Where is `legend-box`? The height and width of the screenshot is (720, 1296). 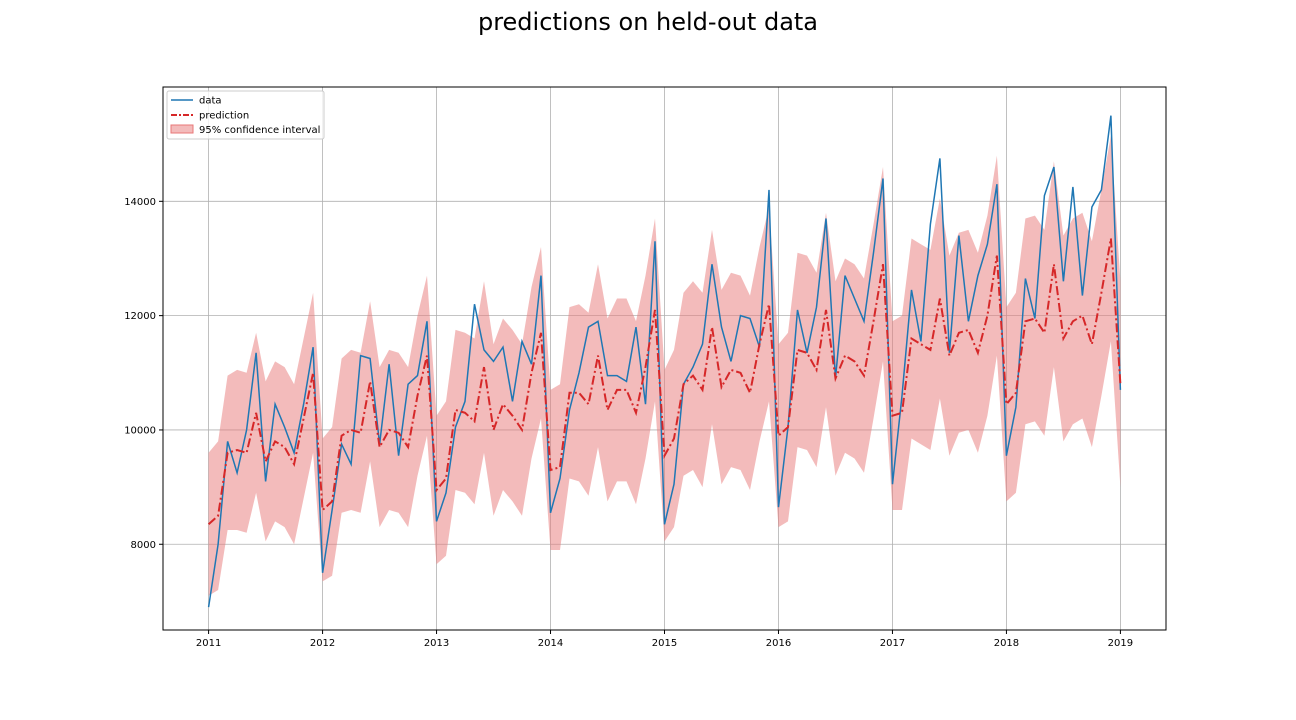 legend-box is located at coordinates (245, 115).